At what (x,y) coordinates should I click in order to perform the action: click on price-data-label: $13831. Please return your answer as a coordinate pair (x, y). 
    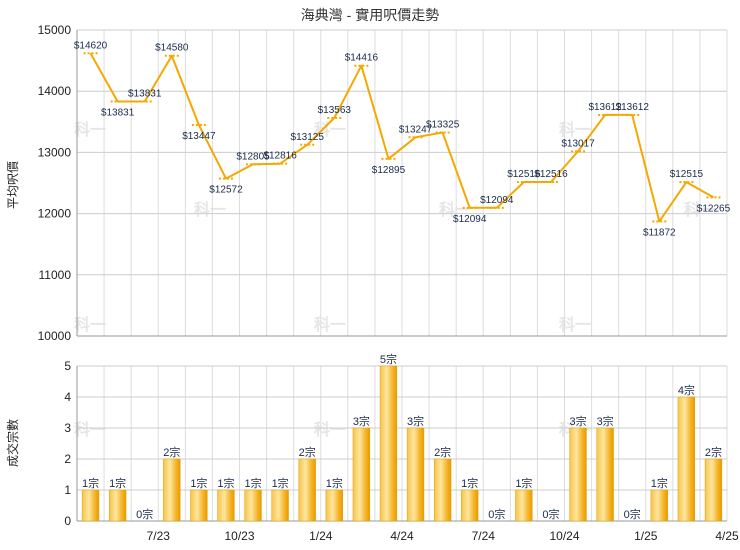
    Looking at the image, I should click on (118, 113).